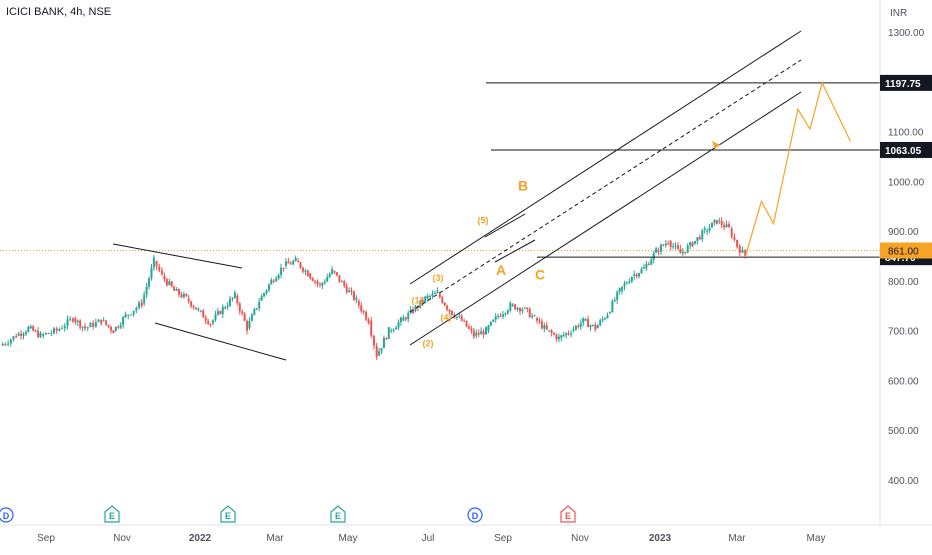 This screenshot has width=932, height=555. Describe the element at coordinates (906, 250) in the screenshot. I see `current-price-tag` at that location.